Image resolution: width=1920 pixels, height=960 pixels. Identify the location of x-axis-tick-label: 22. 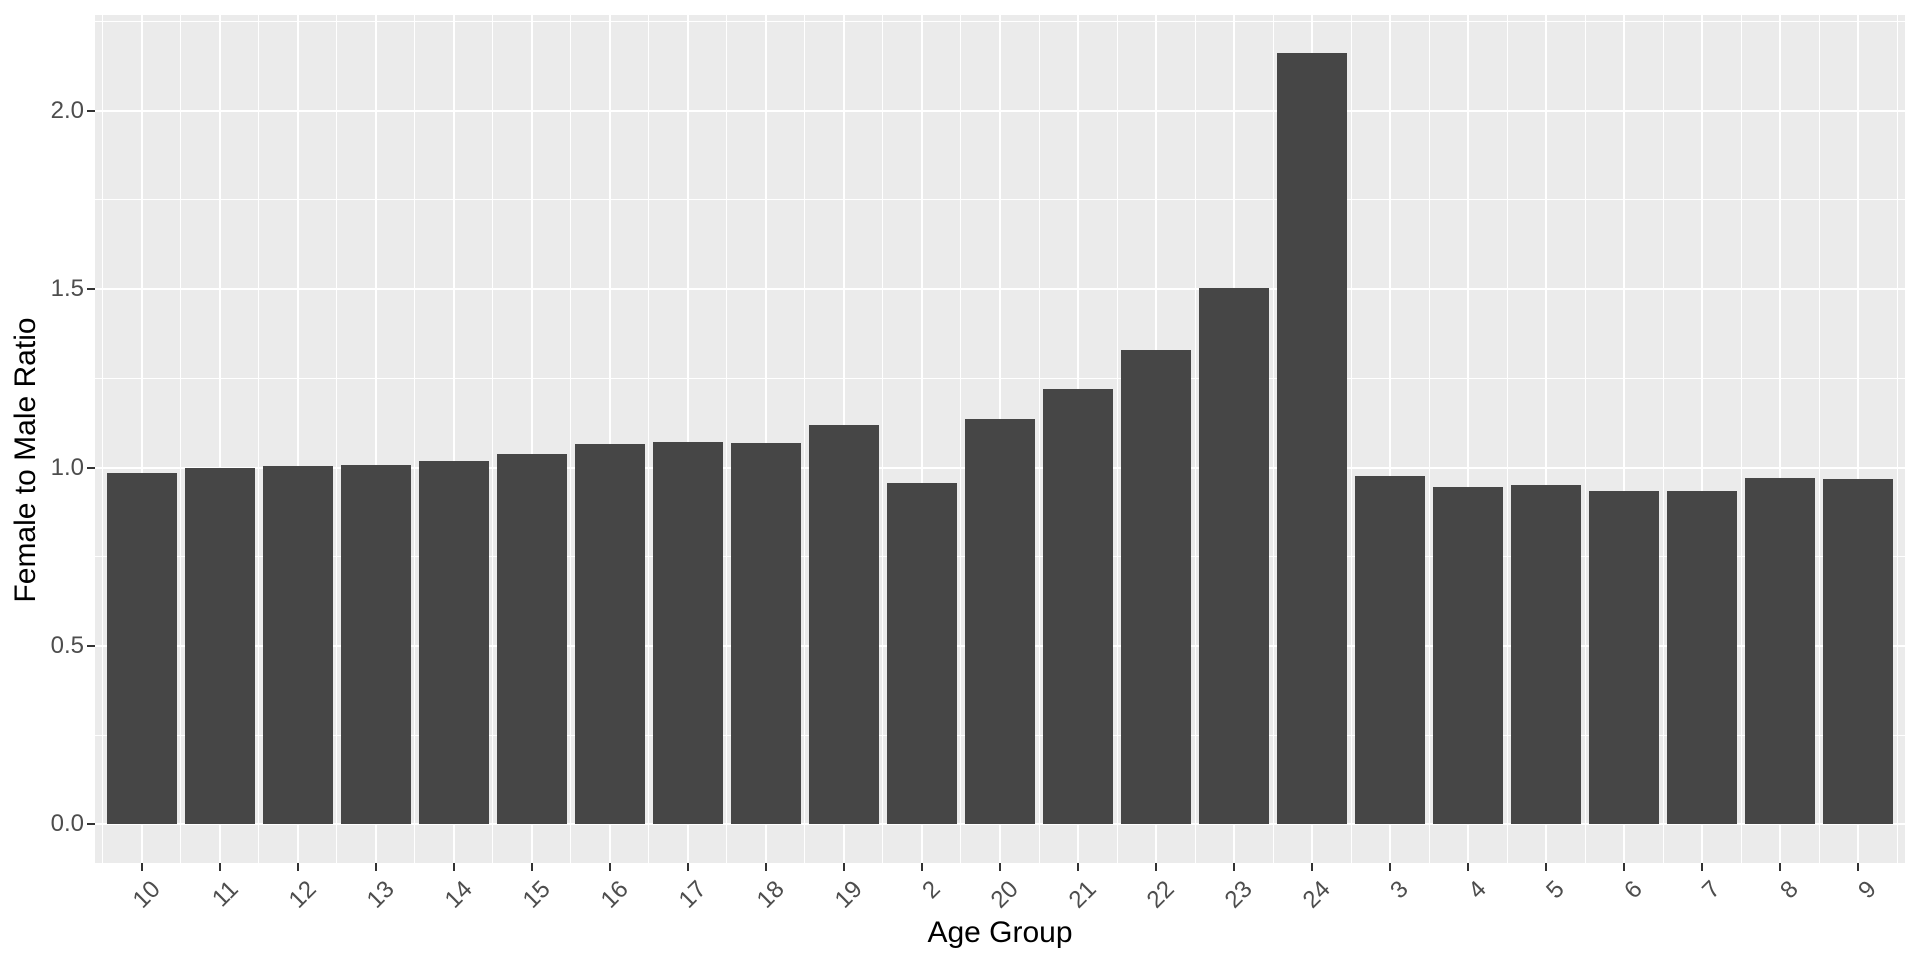
(1160, 894).